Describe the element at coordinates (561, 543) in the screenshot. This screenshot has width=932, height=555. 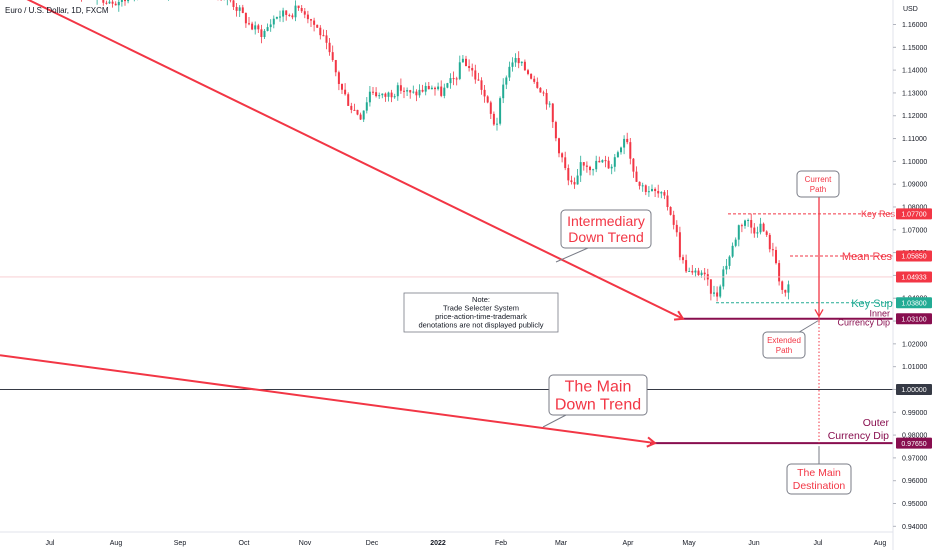
I see `x-tick-label: Mar` at that location.